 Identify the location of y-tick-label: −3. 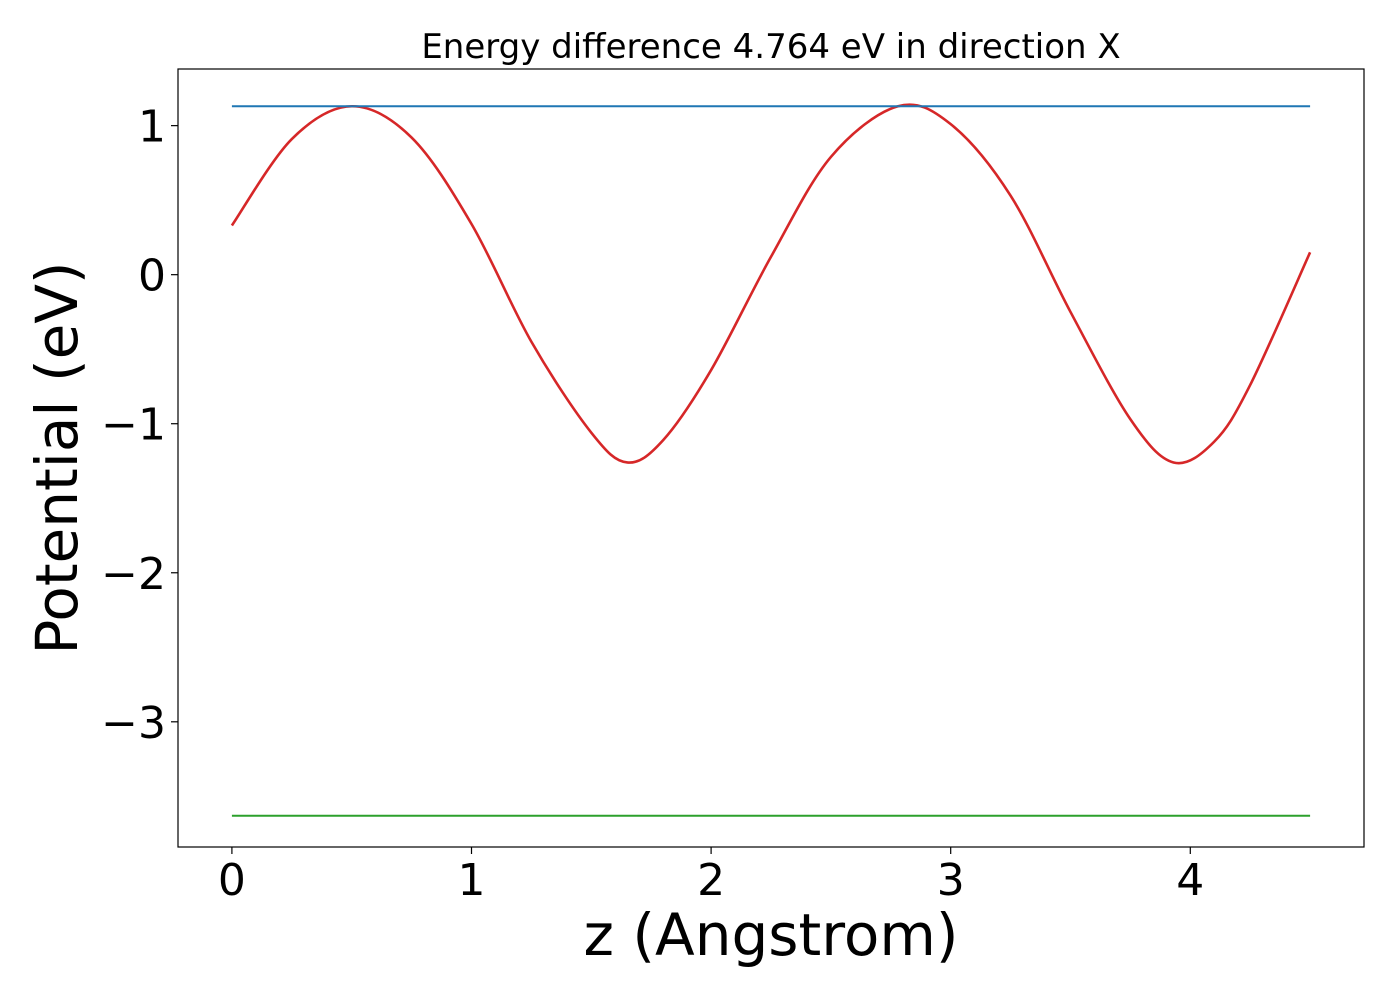
(133, 723).